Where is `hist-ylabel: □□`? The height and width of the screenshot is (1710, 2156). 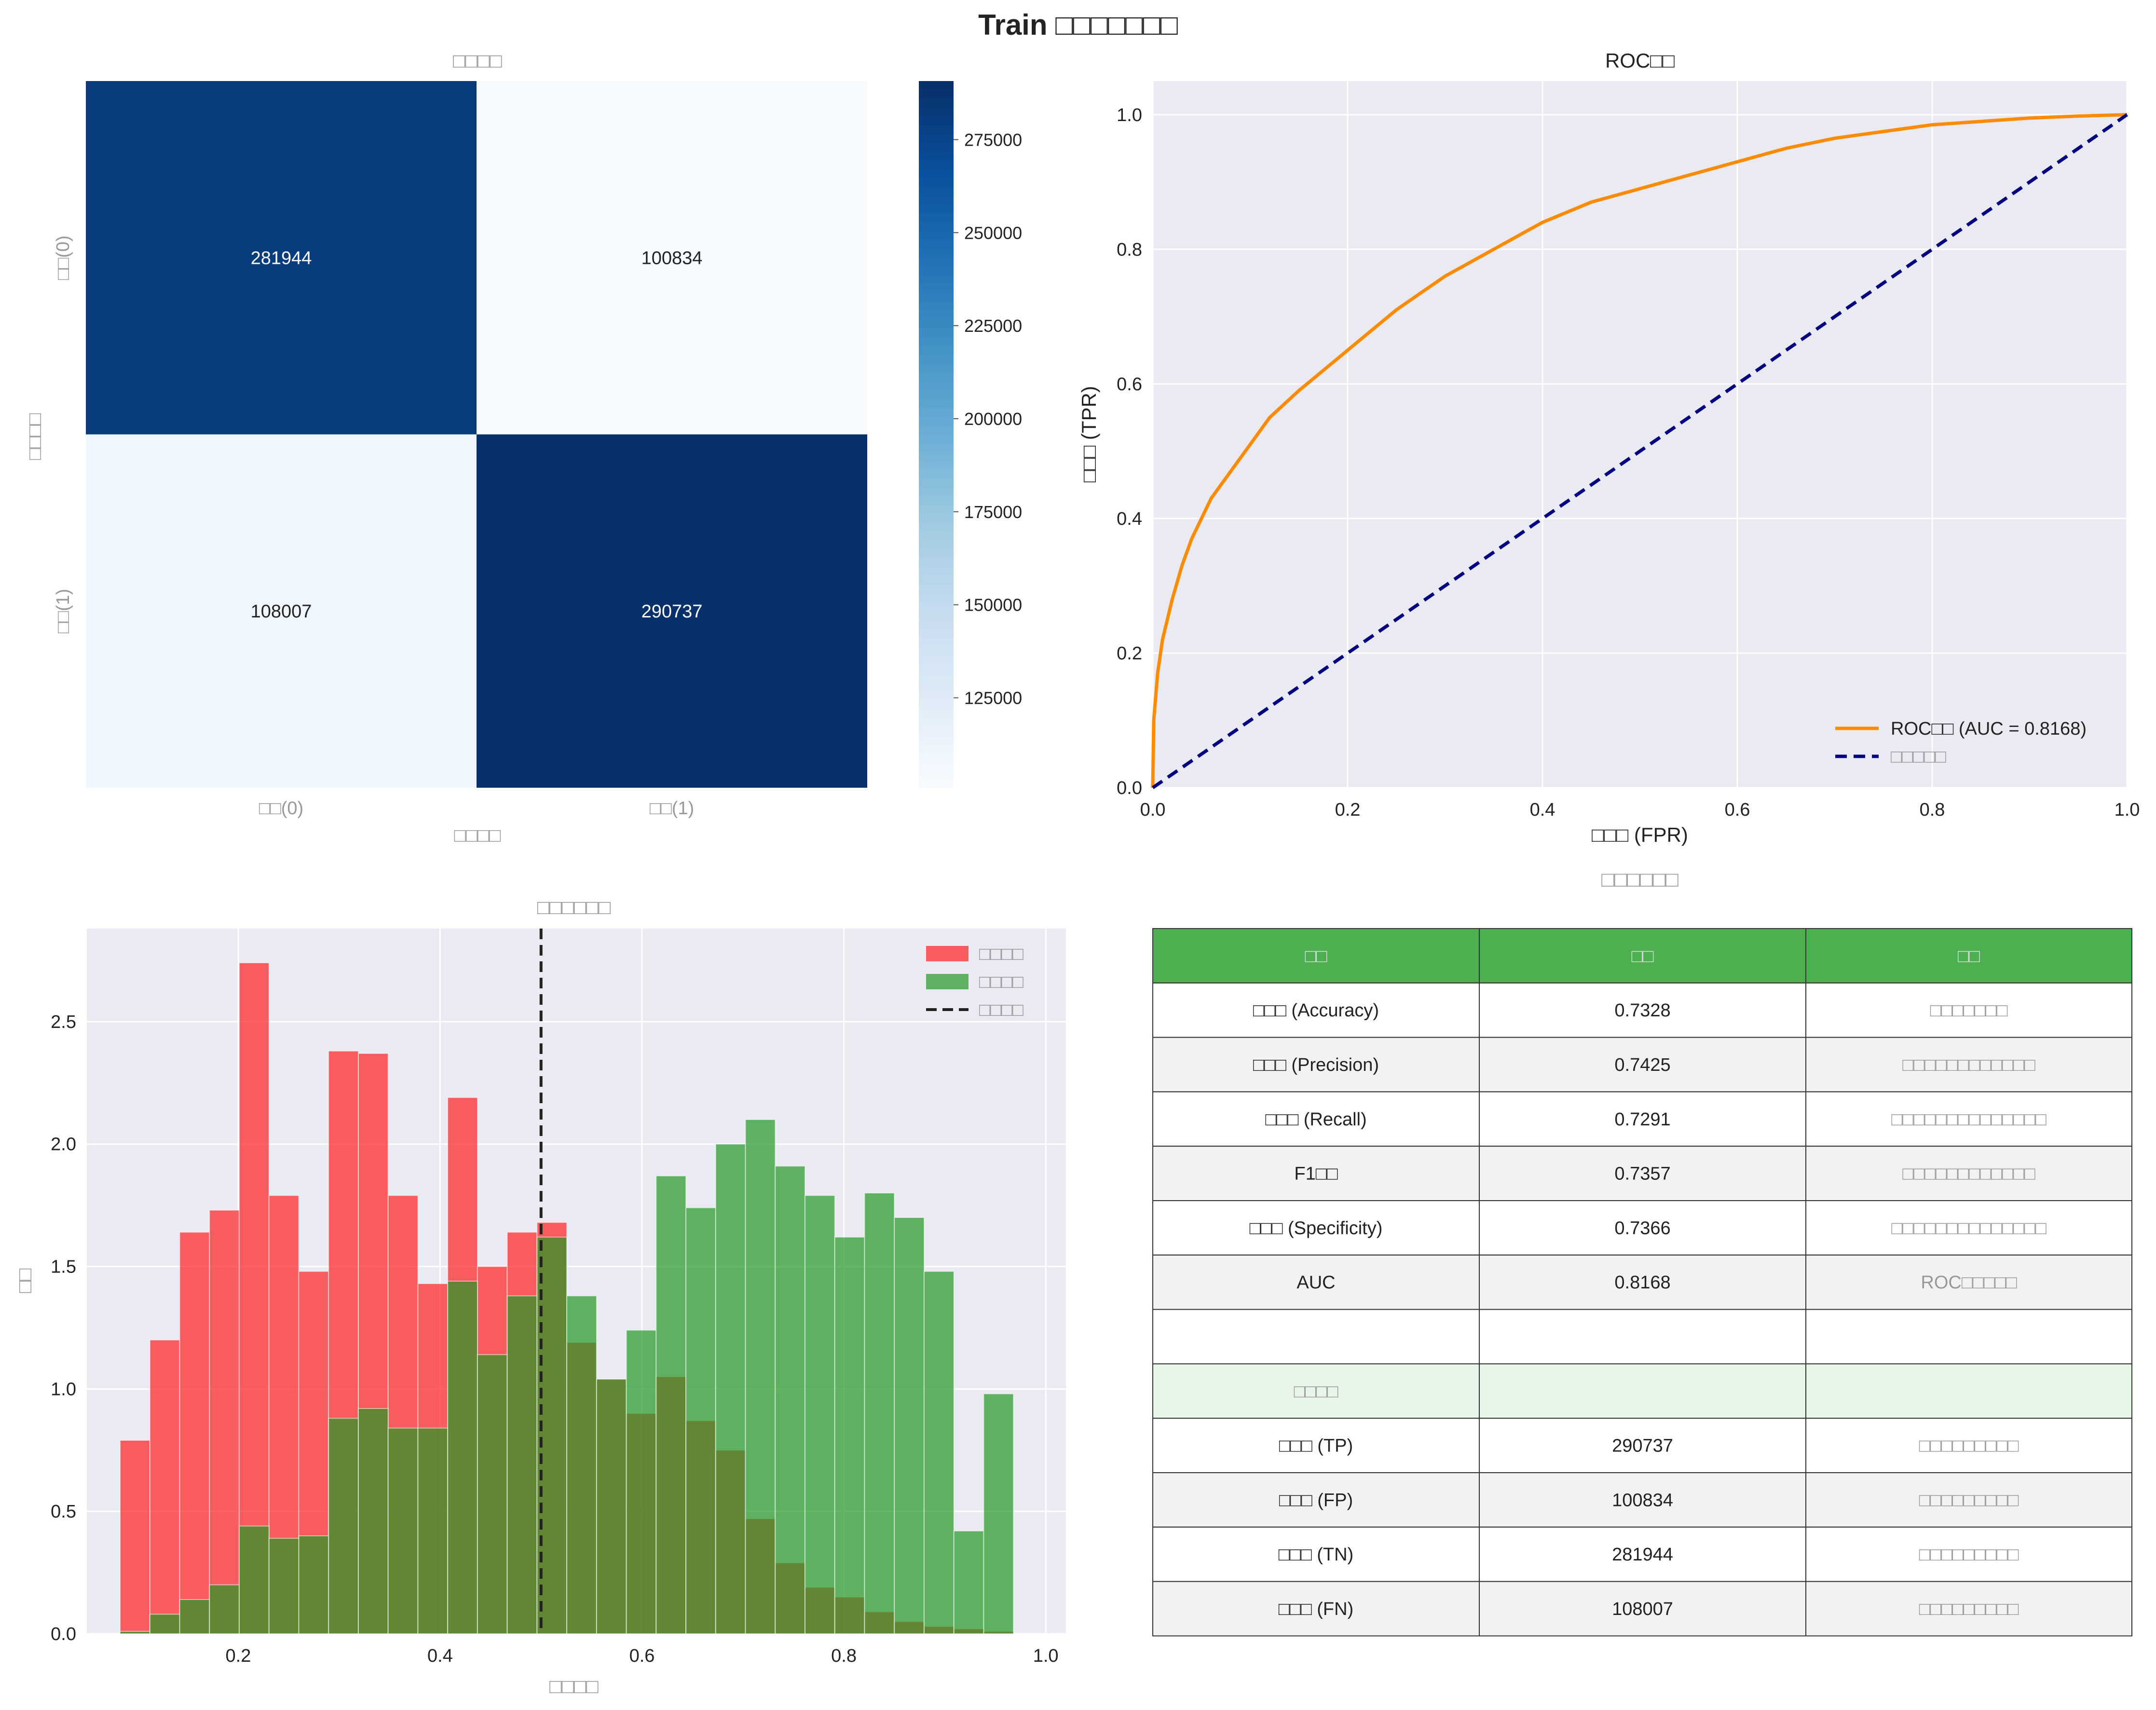 hist-ylabel: □□ is located at coordinates (24, 1280).